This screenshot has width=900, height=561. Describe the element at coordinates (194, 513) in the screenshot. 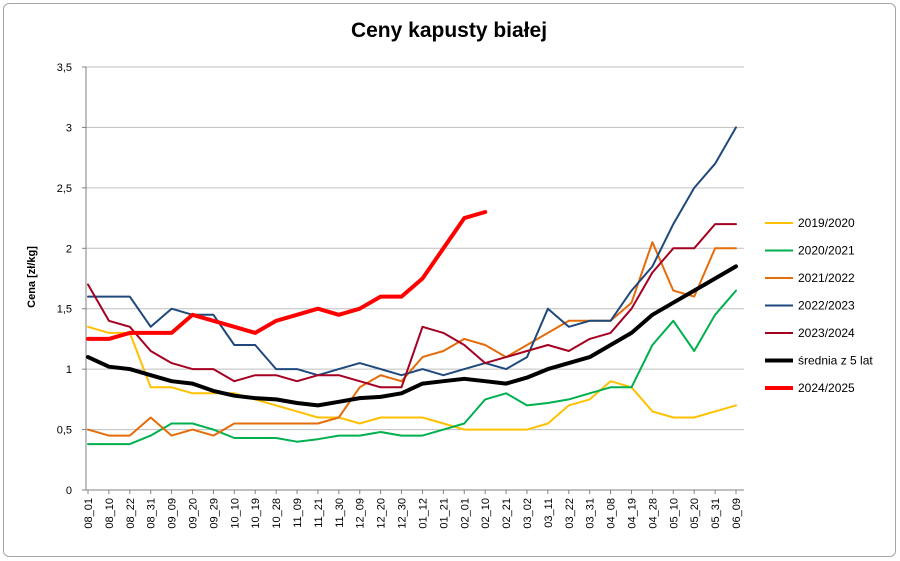

I see `x-tick-label: 09_20` at that location.